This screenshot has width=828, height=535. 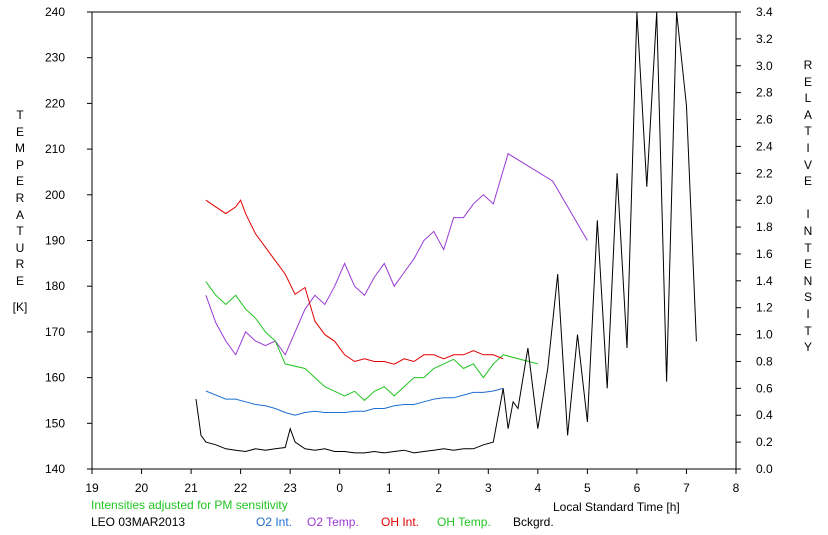 What do you see at coordinates (764, 227) in the screenshot?
I see `y-right-tick-label: 1.8` at bounding box center [764, 227].